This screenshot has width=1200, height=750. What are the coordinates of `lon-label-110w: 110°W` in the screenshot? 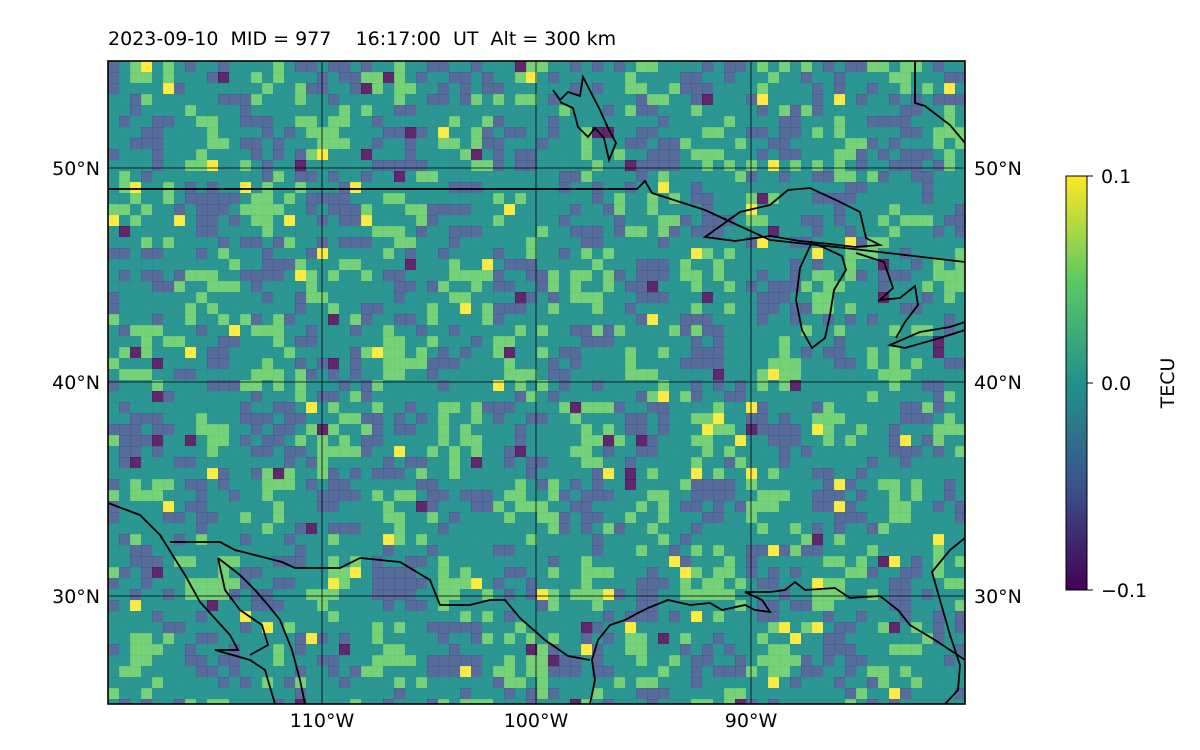 It's located at (322, 721).